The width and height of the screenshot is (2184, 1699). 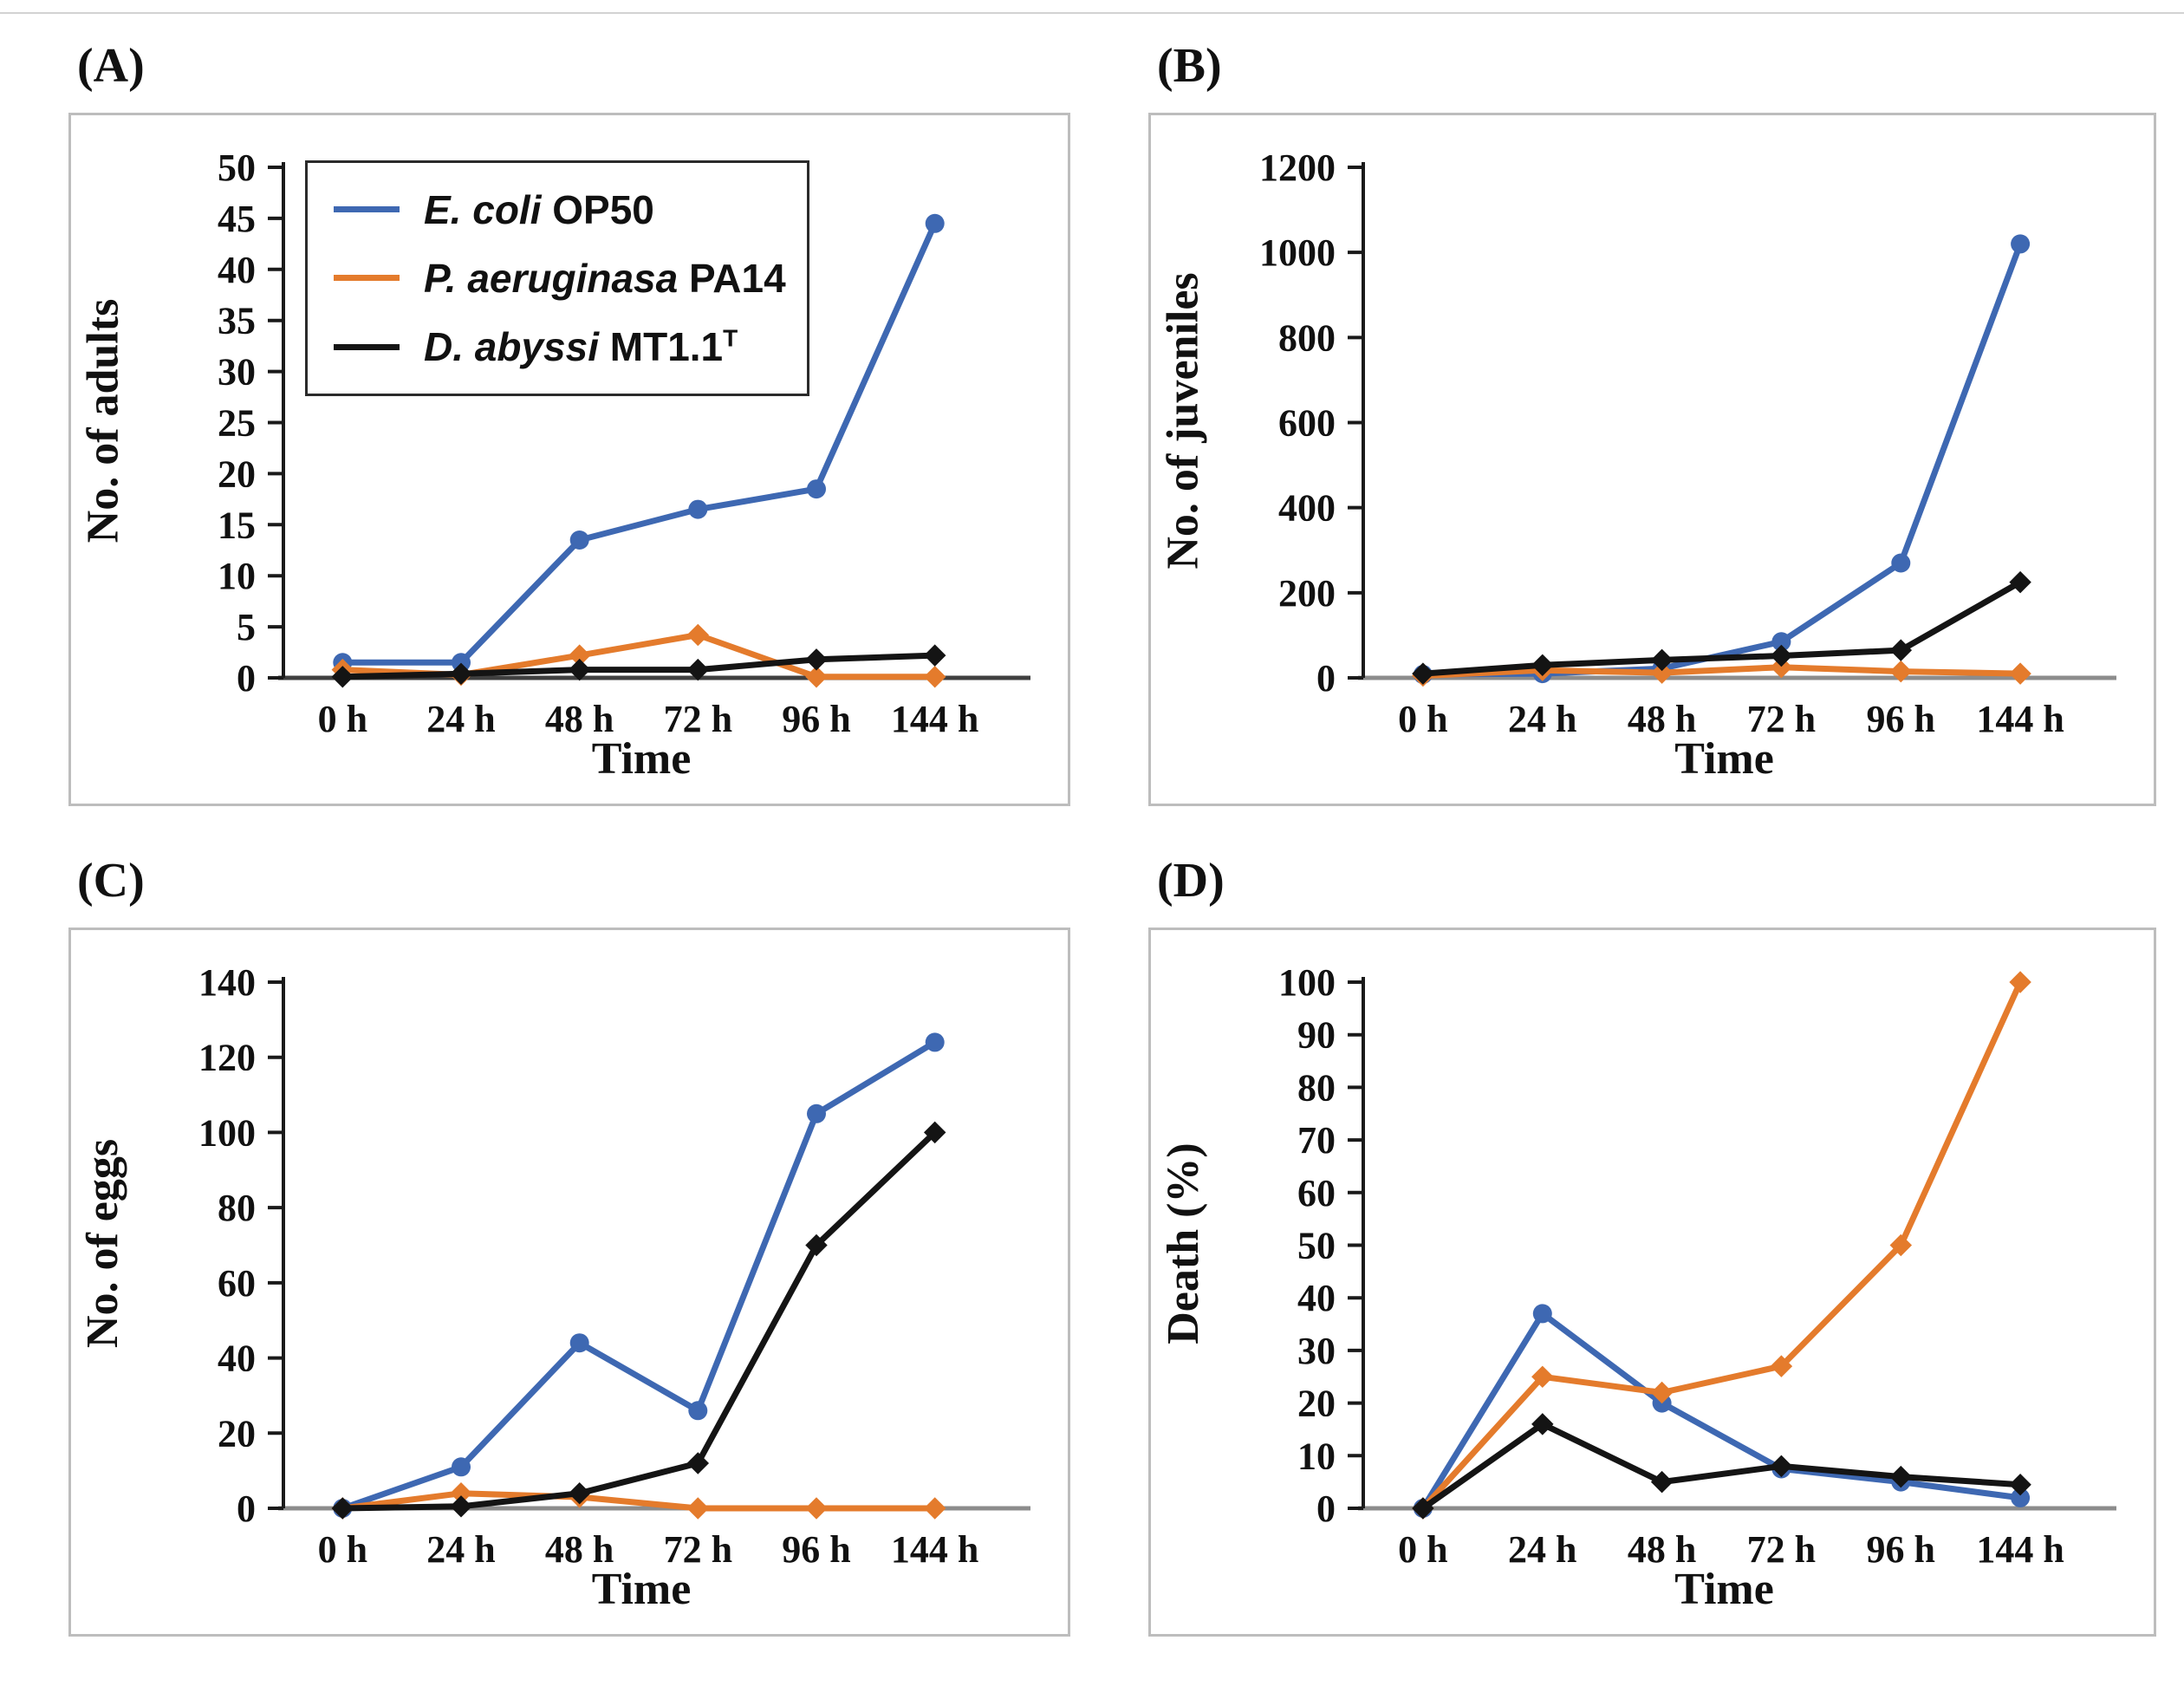 What do you see at coordinates (367, 279) in the screenshot?
I see `legend-line-paeruginosa-icon` at bounding box center [367, 279].